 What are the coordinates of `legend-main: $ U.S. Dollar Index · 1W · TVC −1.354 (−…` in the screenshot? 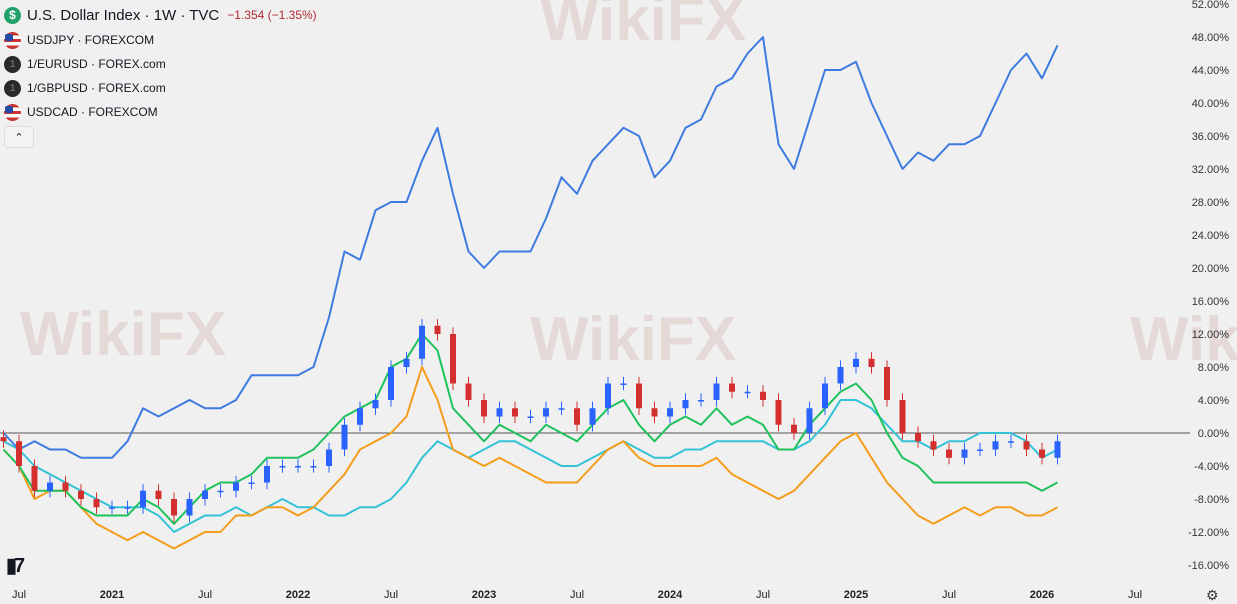 It's located at (160, 15).